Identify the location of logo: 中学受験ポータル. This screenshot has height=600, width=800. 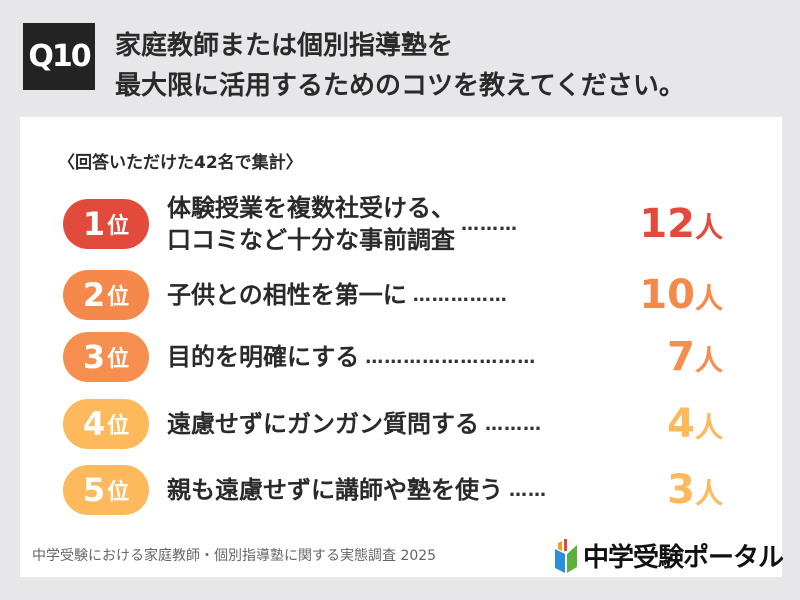
(669, 555).